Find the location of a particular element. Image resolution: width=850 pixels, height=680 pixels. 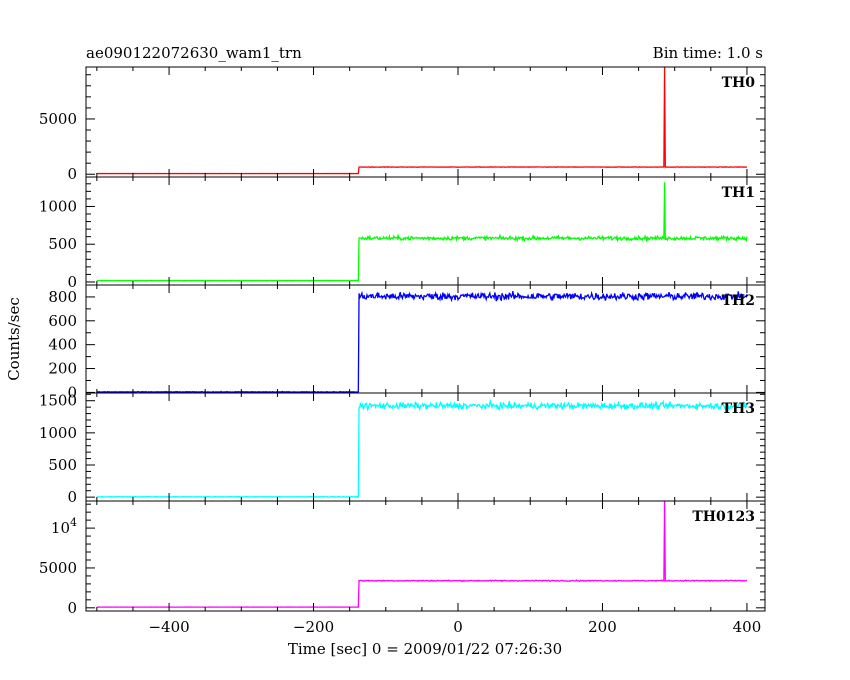

panel-frame-th1 is located at coordinates (425, 231).